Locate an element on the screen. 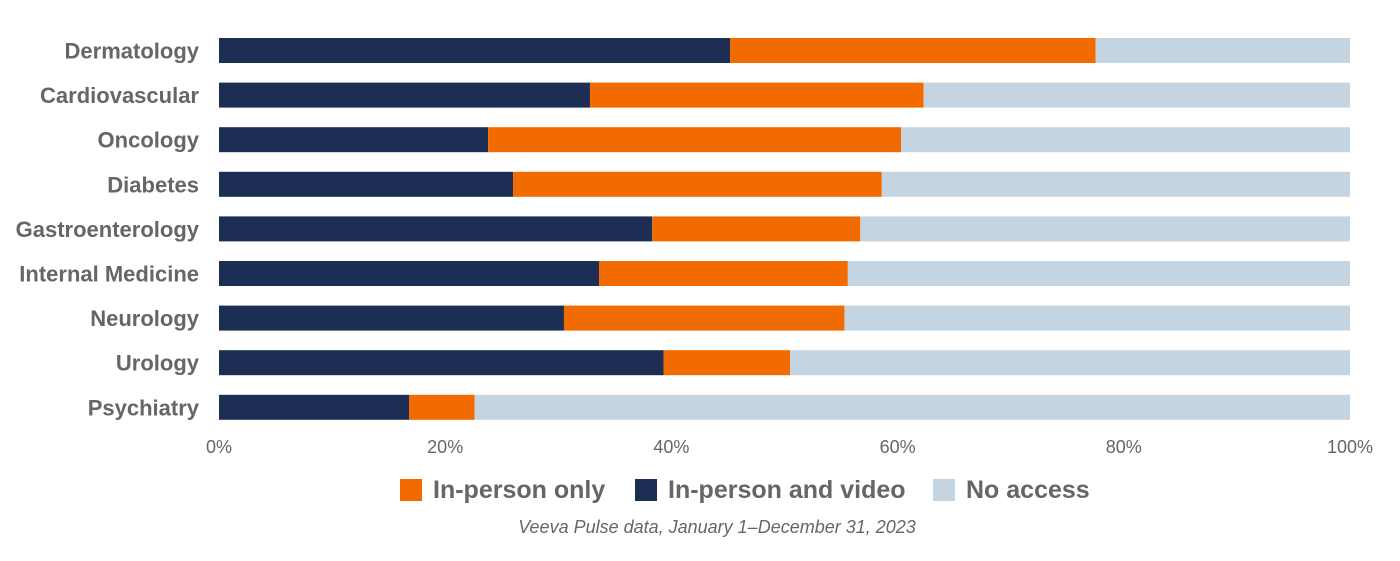  category-label-gastroenterology: Gastroenterology is located at coordinates (108, 229).